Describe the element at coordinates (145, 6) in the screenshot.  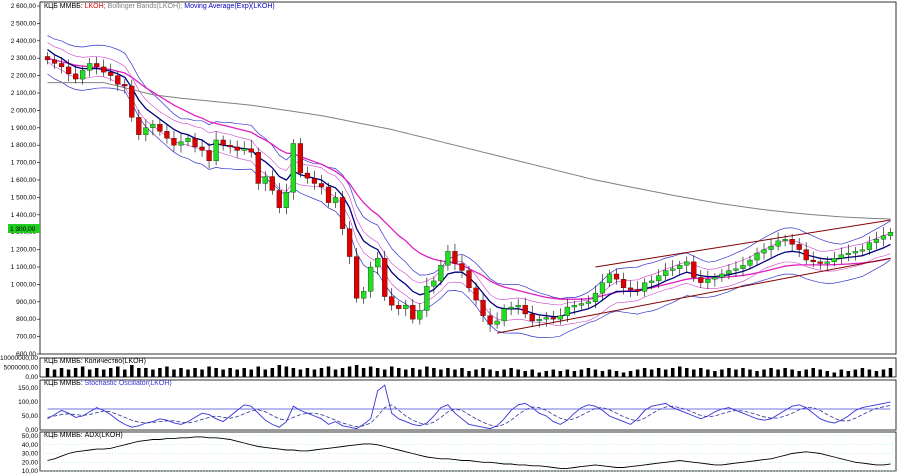
I see `legend-bollinger: Bollinger Bands(LKOH);` at that location.